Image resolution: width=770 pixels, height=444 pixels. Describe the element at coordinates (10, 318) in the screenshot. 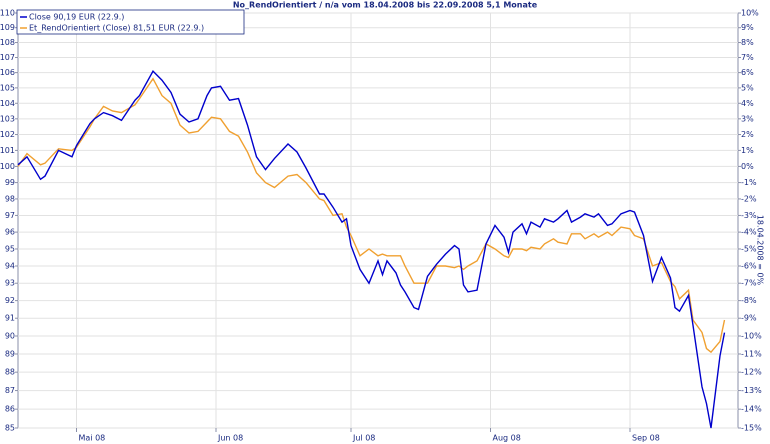

I see `y-tick-label: 91` at that location.